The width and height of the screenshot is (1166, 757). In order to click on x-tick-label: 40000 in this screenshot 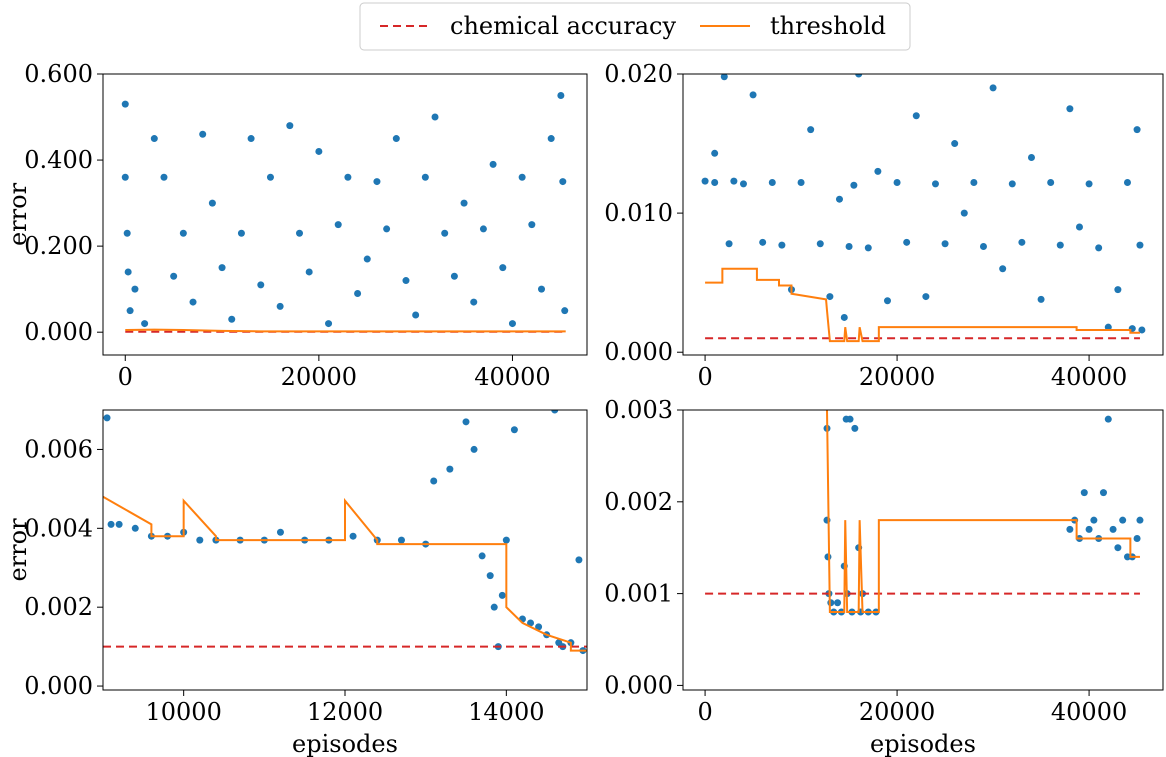, I will do `click(512, 377)`.